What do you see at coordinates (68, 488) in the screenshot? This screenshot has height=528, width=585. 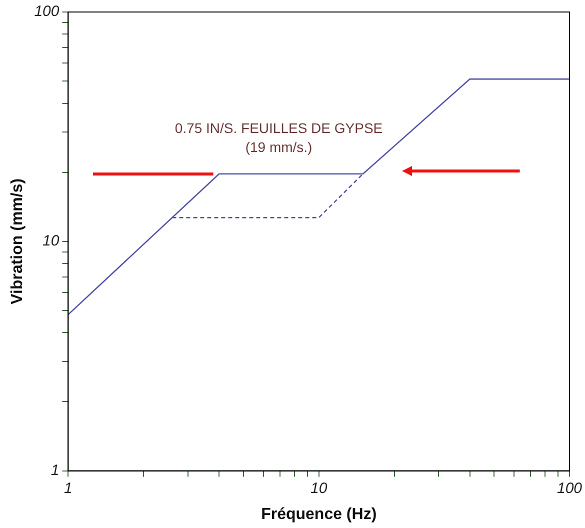 I see `x-tick-label: 1` at bounding box center [68, 488].